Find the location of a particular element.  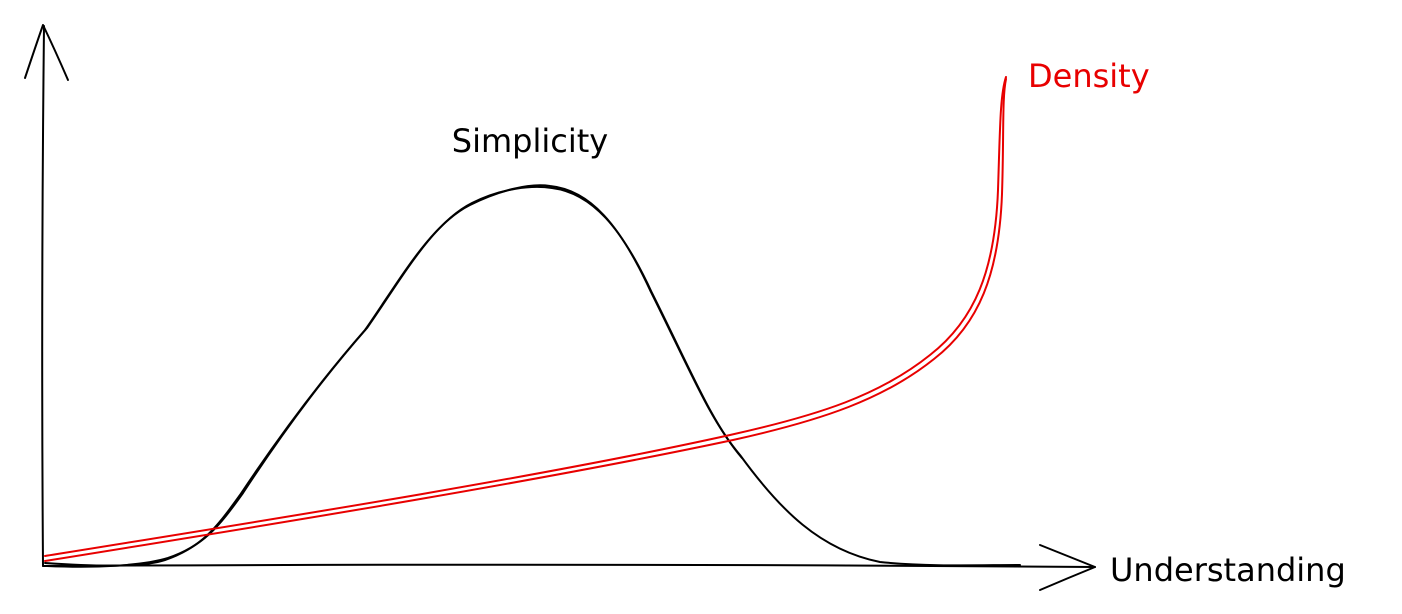

density-label: Density is located at coordinates (1089, 76).